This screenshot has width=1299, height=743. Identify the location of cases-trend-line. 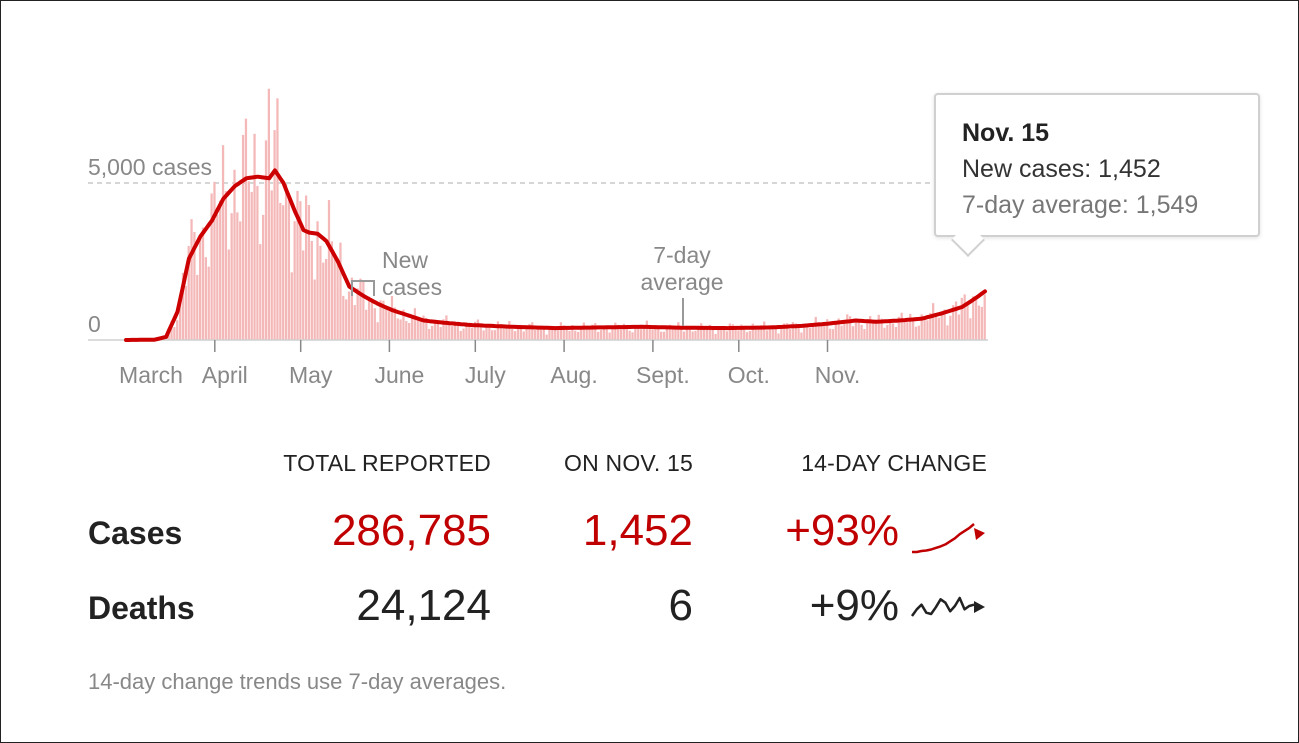
(943, 538).